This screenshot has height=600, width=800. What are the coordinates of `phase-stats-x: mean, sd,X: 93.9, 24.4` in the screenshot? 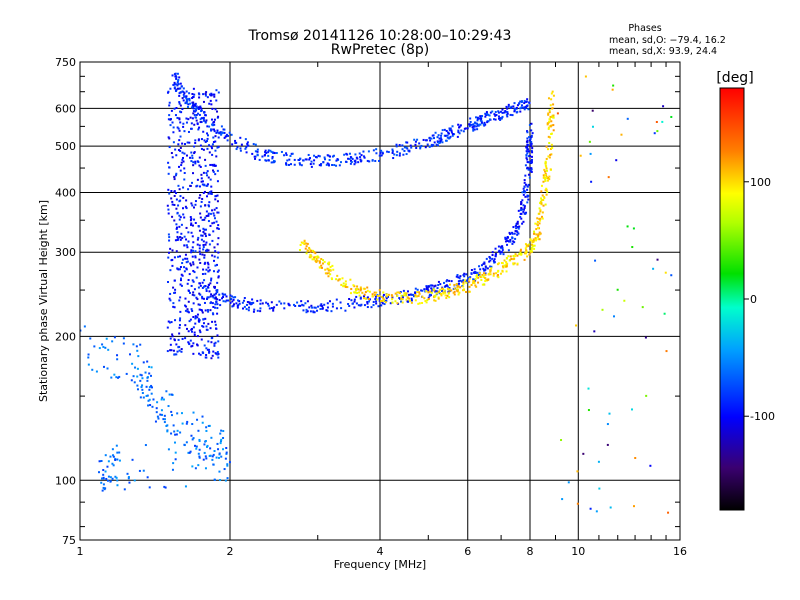 It's located at (663, 51).